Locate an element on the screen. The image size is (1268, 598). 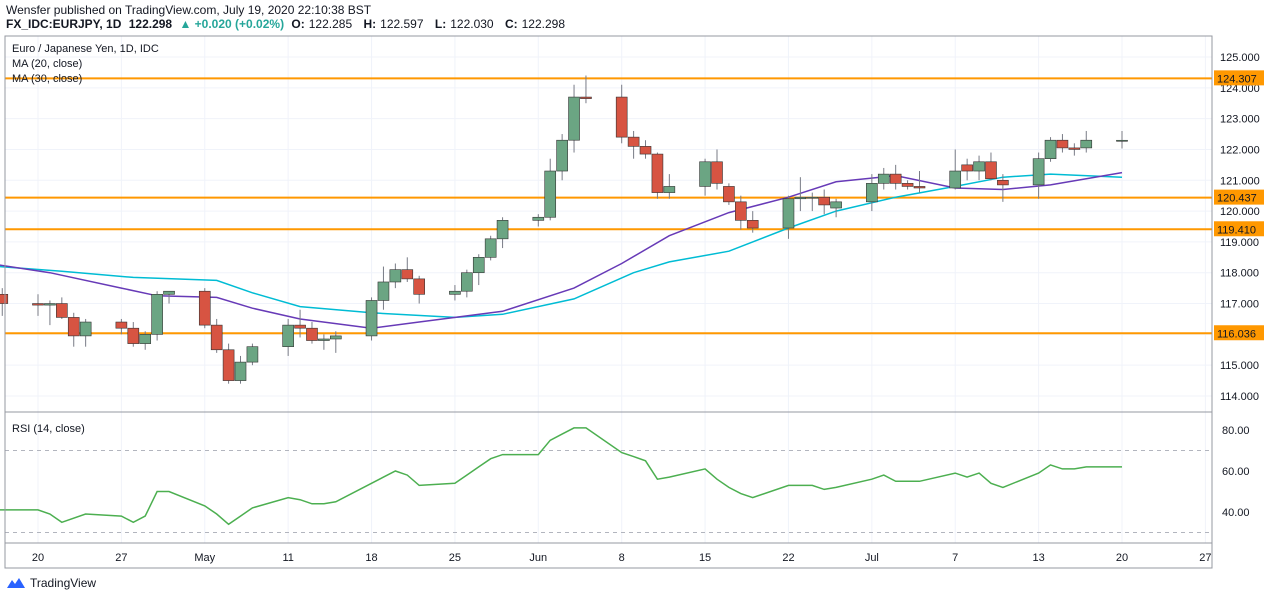
price-tick-label: 122.000 is located at coordinates (1240, 150).